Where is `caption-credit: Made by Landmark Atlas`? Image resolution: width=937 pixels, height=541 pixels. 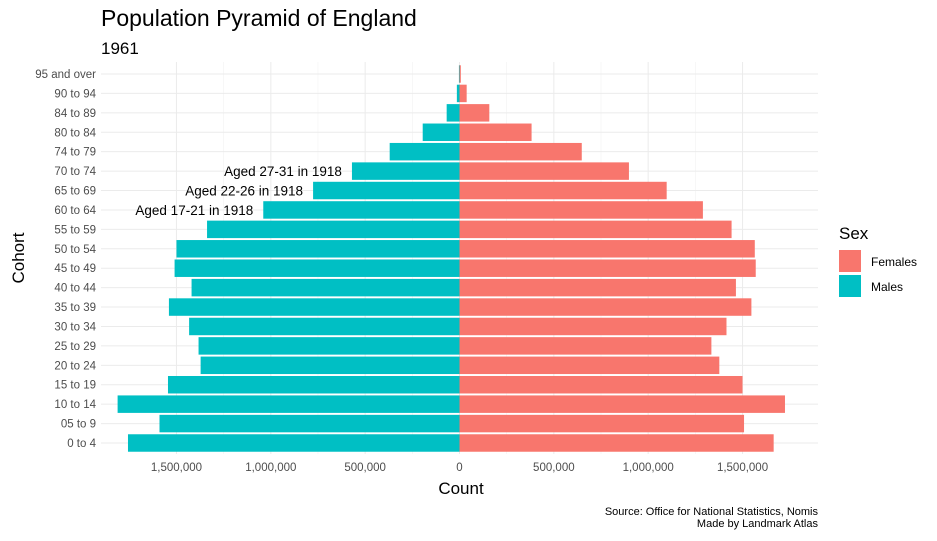 caption-credit: Made by Landmark Atlas is located at coordinates (758, 524).